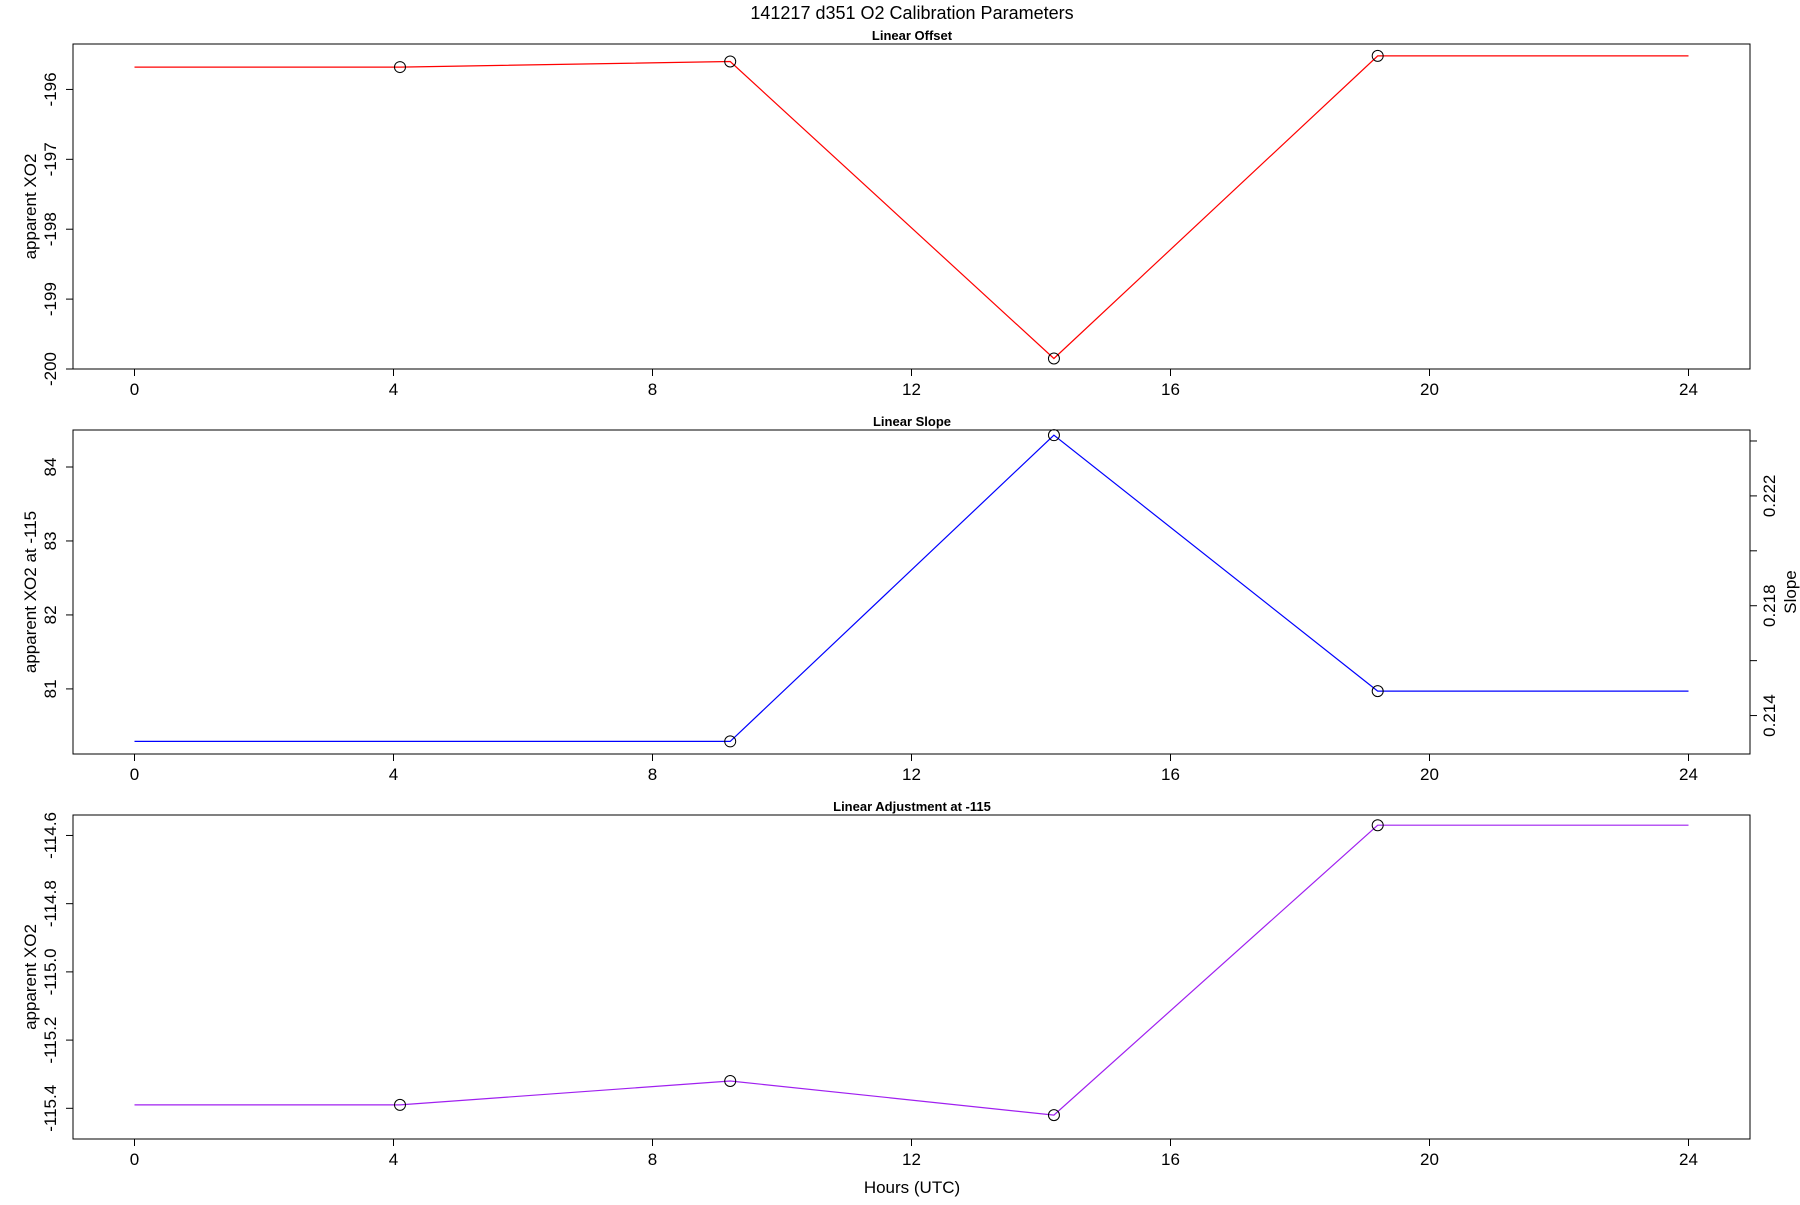 The width and height of the screenshot is (1800, 1205). What do you see at coordinates (1769, 715) in the screenshot?
I see `secondary-y-tick-label: 0.214` at bounding box center [1769, 715].